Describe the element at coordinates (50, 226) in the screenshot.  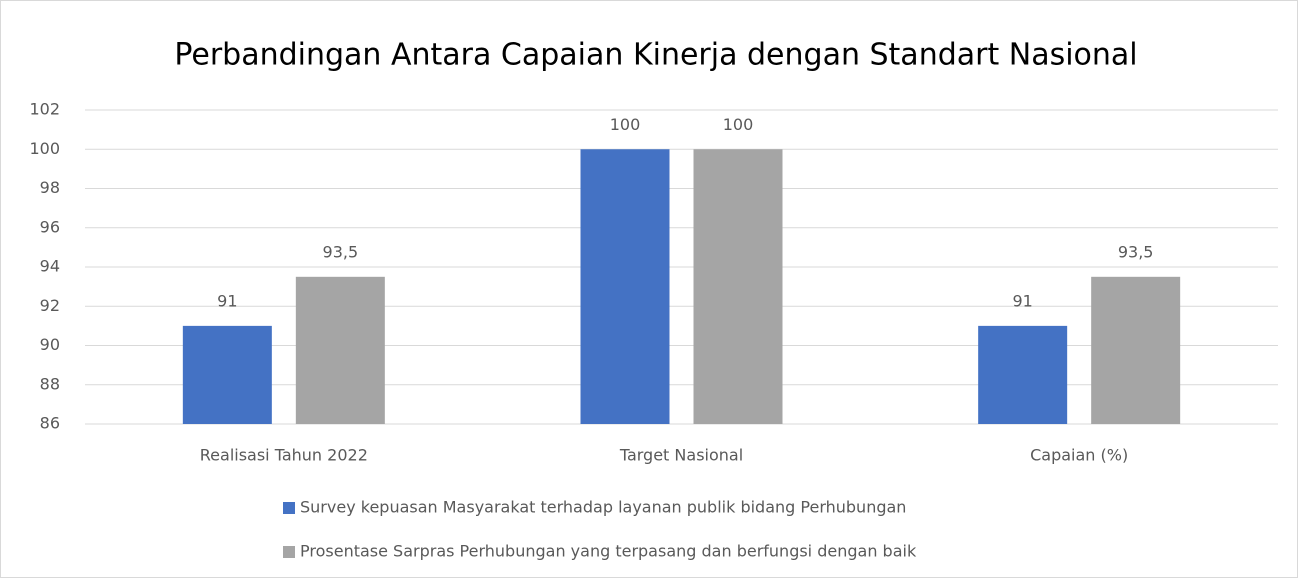
I see `y-tick-label: 96` at that location.